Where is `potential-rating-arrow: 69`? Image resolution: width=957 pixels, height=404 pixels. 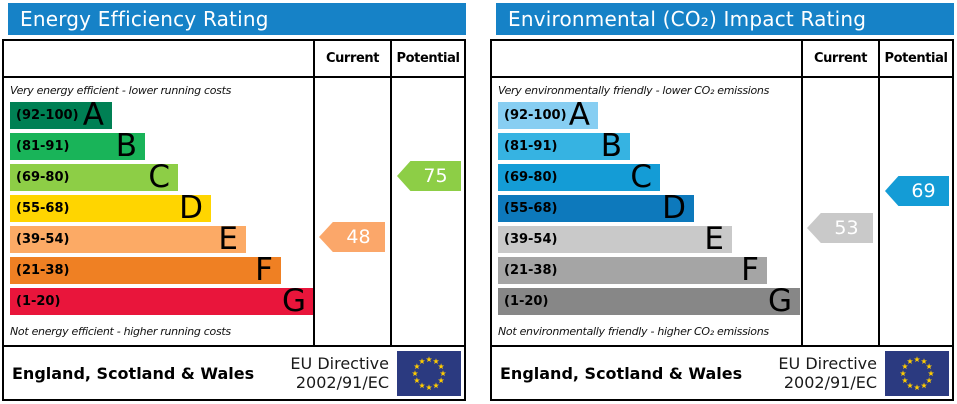
potential-rating-arrow: 69 is located at coordinates (917, 191).